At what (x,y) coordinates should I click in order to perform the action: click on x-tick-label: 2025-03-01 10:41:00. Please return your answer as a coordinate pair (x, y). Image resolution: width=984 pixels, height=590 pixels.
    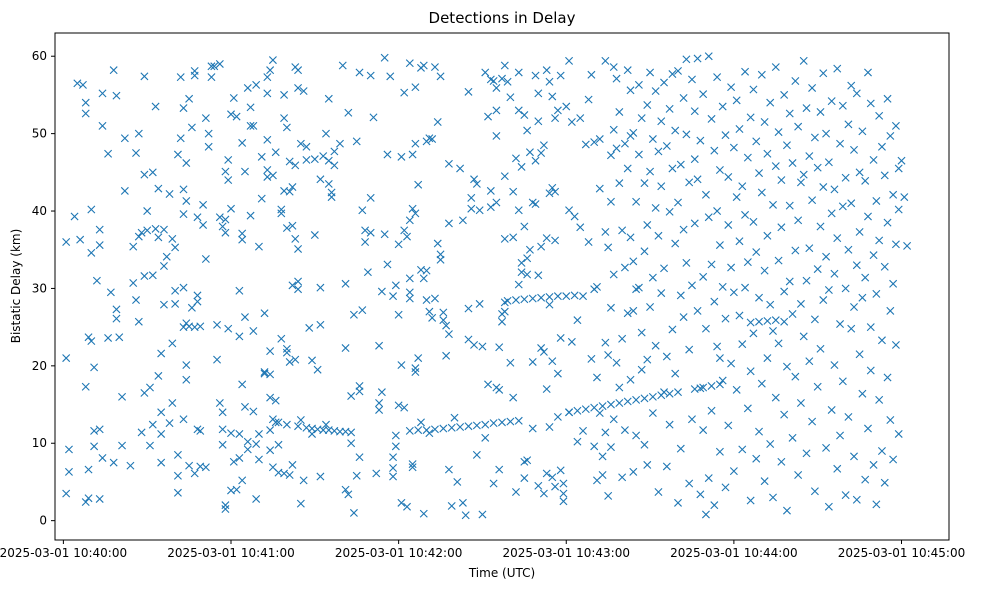
    Looking at the image, I should click on (230, 553).